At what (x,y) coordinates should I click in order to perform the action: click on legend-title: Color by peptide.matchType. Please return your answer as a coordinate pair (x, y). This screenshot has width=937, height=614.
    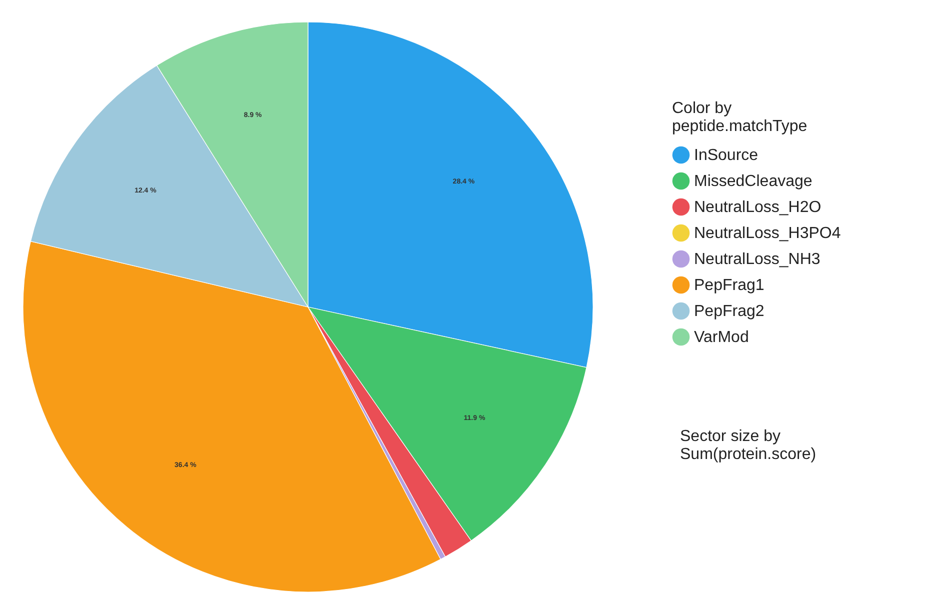
    Looking at the image, I should click on (740, 117).